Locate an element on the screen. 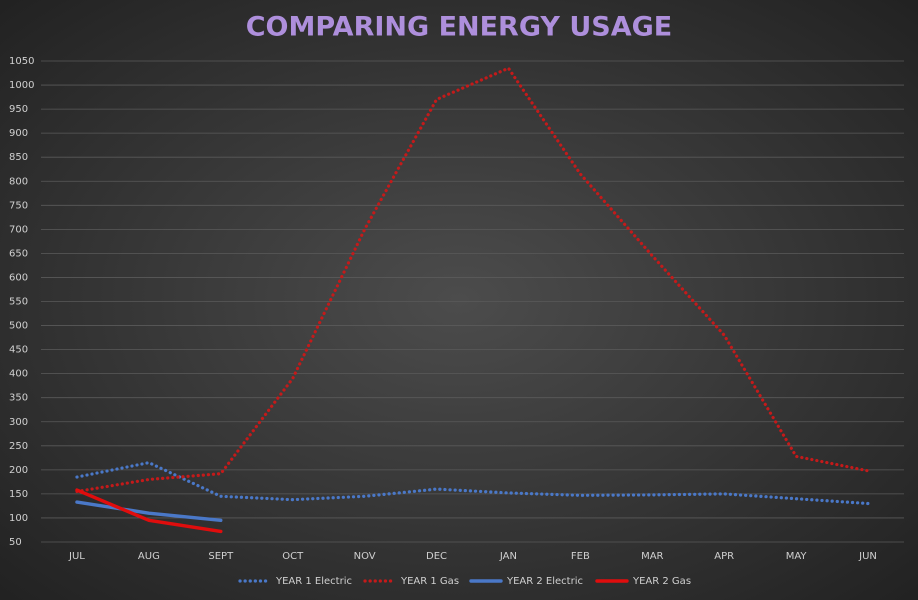 The width and height of the screenshot is (918, 600). y-tick-label: 800 is located at coordinates (18, 181).